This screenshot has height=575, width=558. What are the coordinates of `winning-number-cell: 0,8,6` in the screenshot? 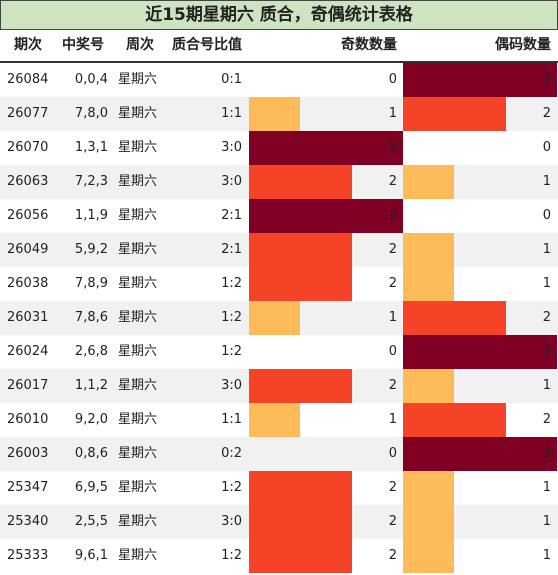 It's located at (91, 453).